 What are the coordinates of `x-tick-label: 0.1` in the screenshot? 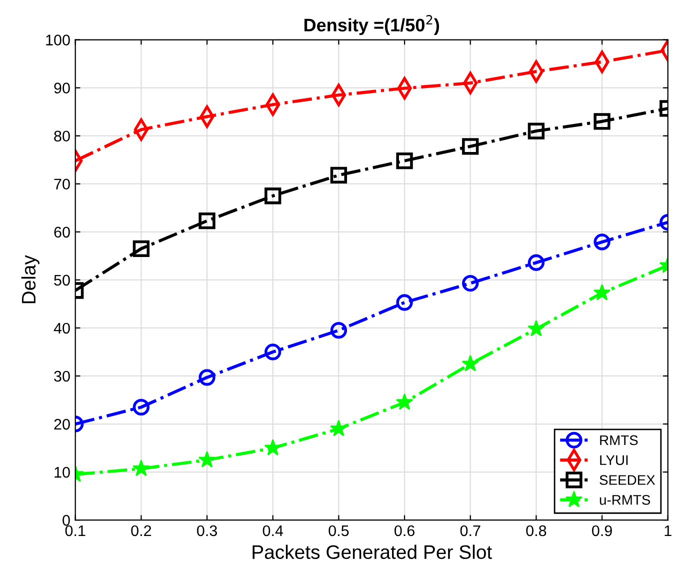 It's located at (75, 530).